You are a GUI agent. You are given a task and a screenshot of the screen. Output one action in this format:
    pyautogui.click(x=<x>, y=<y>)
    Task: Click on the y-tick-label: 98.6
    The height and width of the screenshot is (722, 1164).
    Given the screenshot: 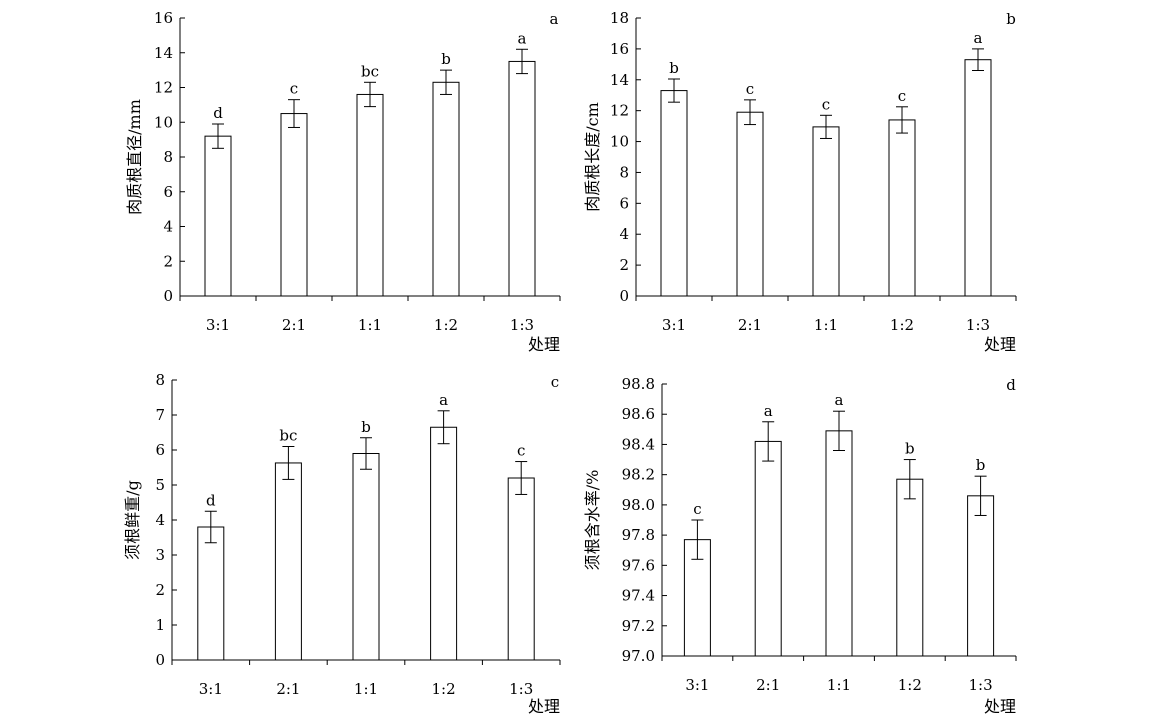 What is the action you would take?
    pyautogui.click(x=638, y=414)
    